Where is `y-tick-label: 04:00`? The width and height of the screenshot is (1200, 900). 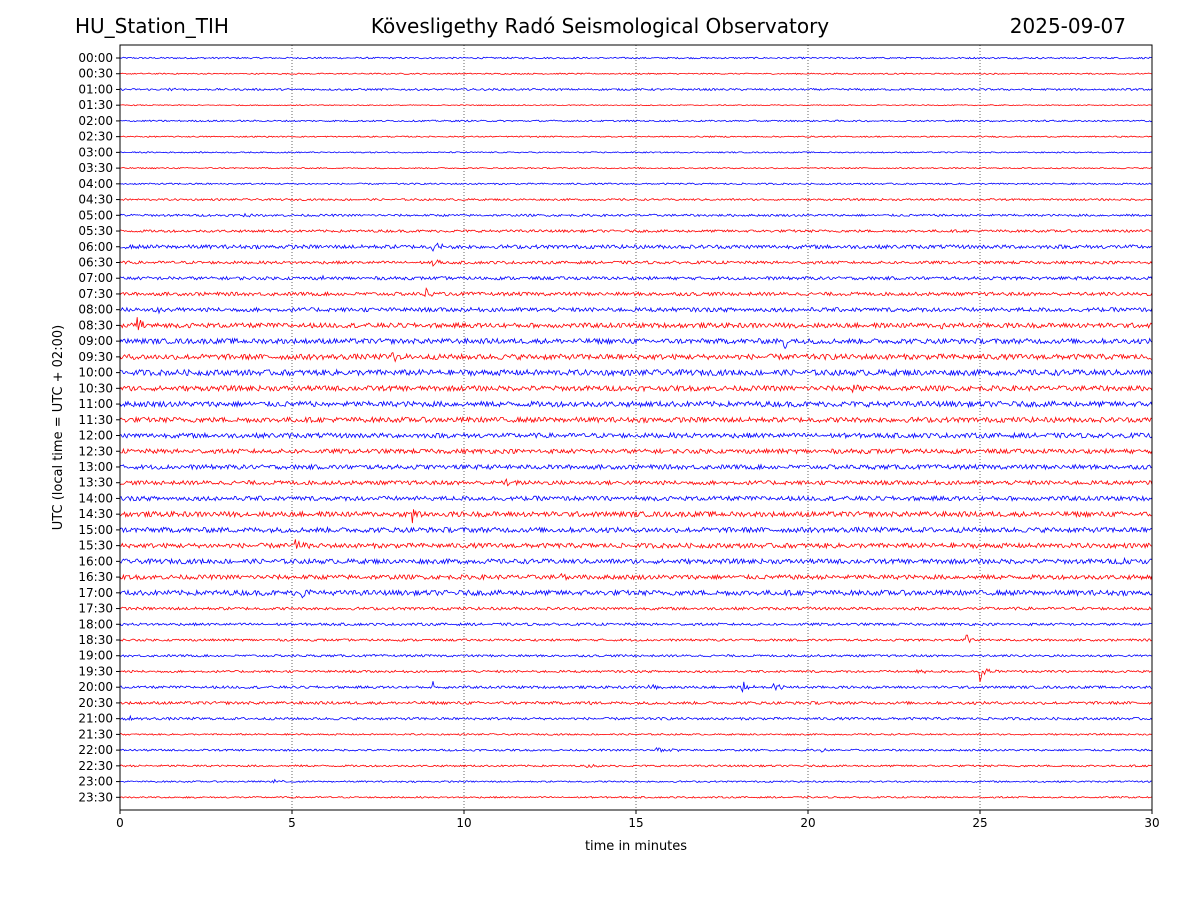
y-tick-label: 04:00 is located at coordinates (95, 184).